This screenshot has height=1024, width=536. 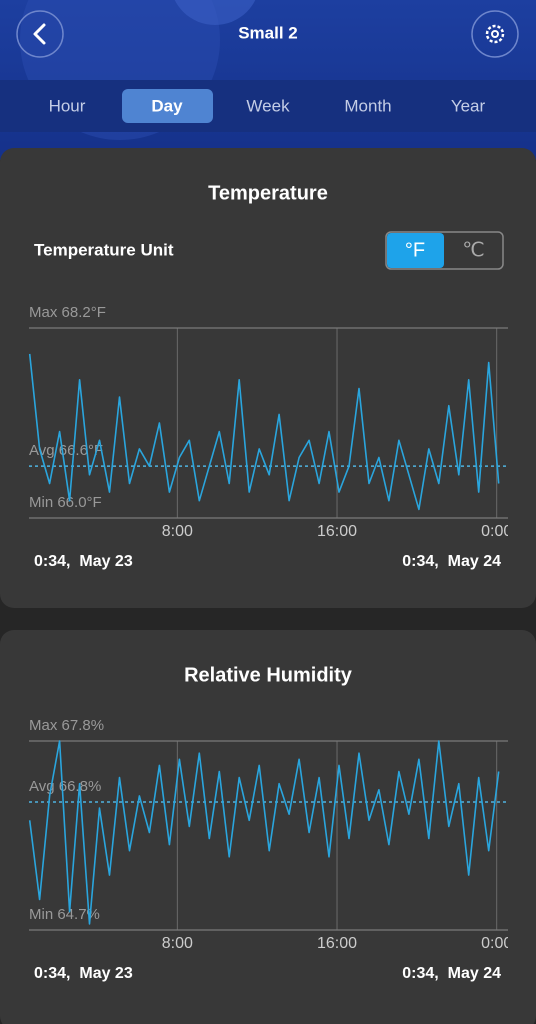 I want to click on page-title: Small 2, so click(x=268, y=32).